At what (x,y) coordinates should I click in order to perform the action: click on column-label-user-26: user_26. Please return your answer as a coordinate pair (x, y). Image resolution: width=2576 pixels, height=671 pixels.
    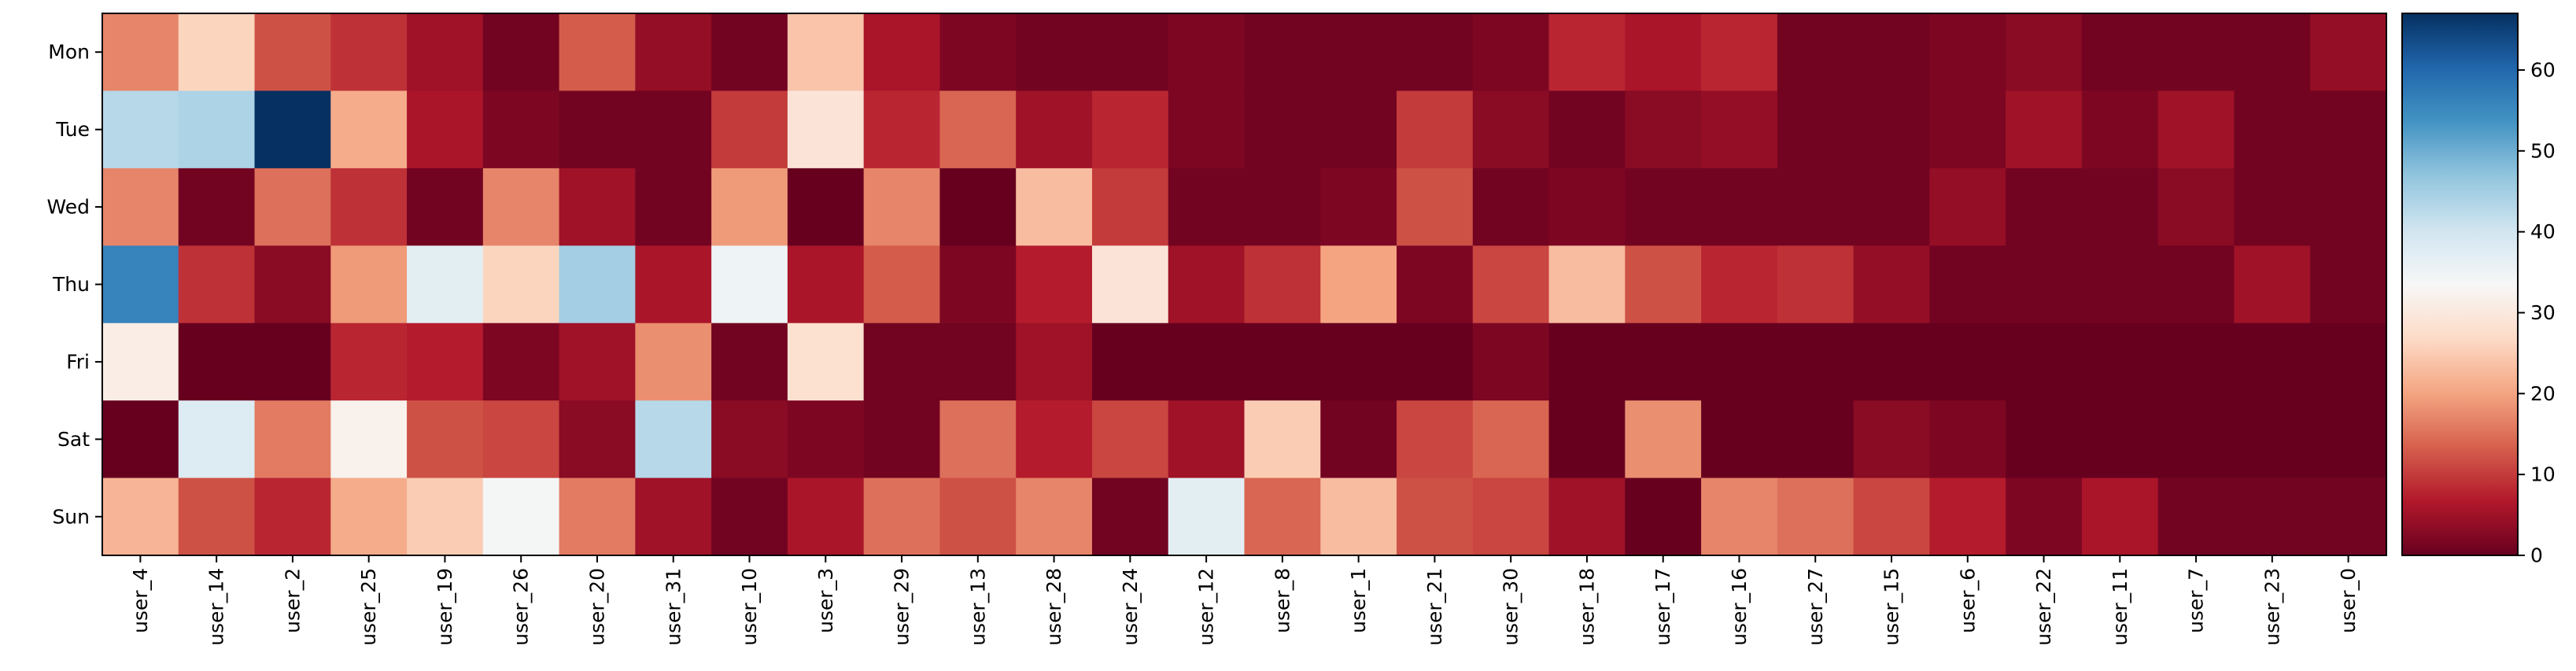
    Looking at the image, I should click on (521, 607).